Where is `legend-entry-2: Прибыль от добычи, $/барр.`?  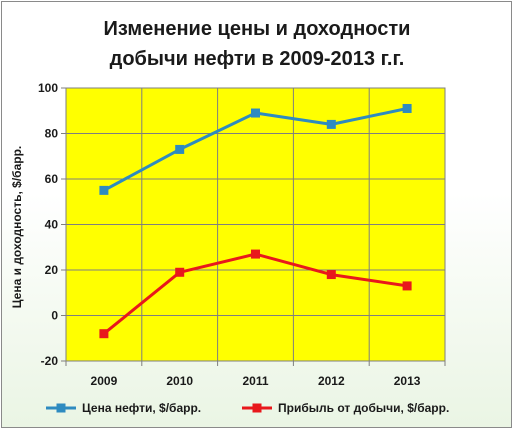
legend-entry-2: Прибыль от добычи, $/барр. is located at coordinates (363, 408).